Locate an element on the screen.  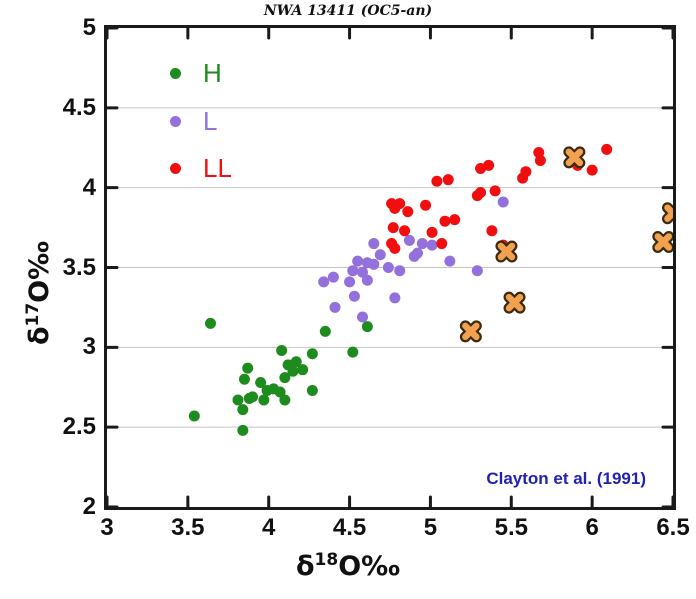
x-axis-delta: δ is located at coordinates (305, 566).